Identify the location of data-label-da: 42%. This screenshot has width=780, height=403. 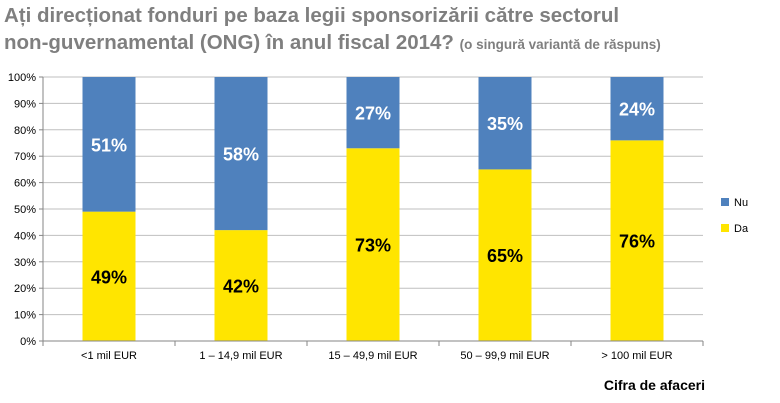
(241, 287).